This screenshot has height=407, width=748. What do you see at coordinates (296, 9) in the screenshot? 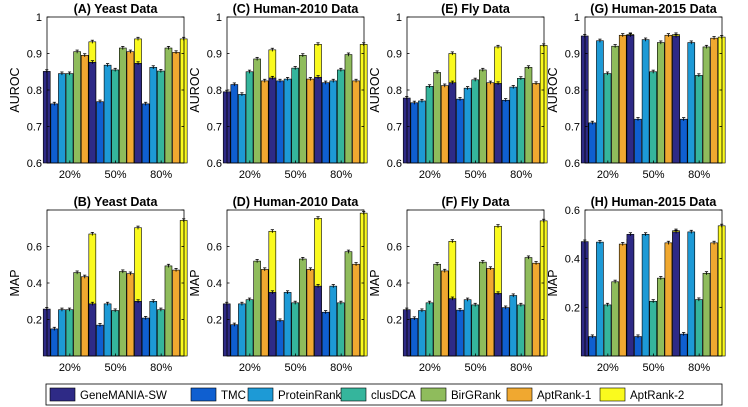
I see `panel-title: (C) Human-2010 Data` at bounding box center [296, 9].